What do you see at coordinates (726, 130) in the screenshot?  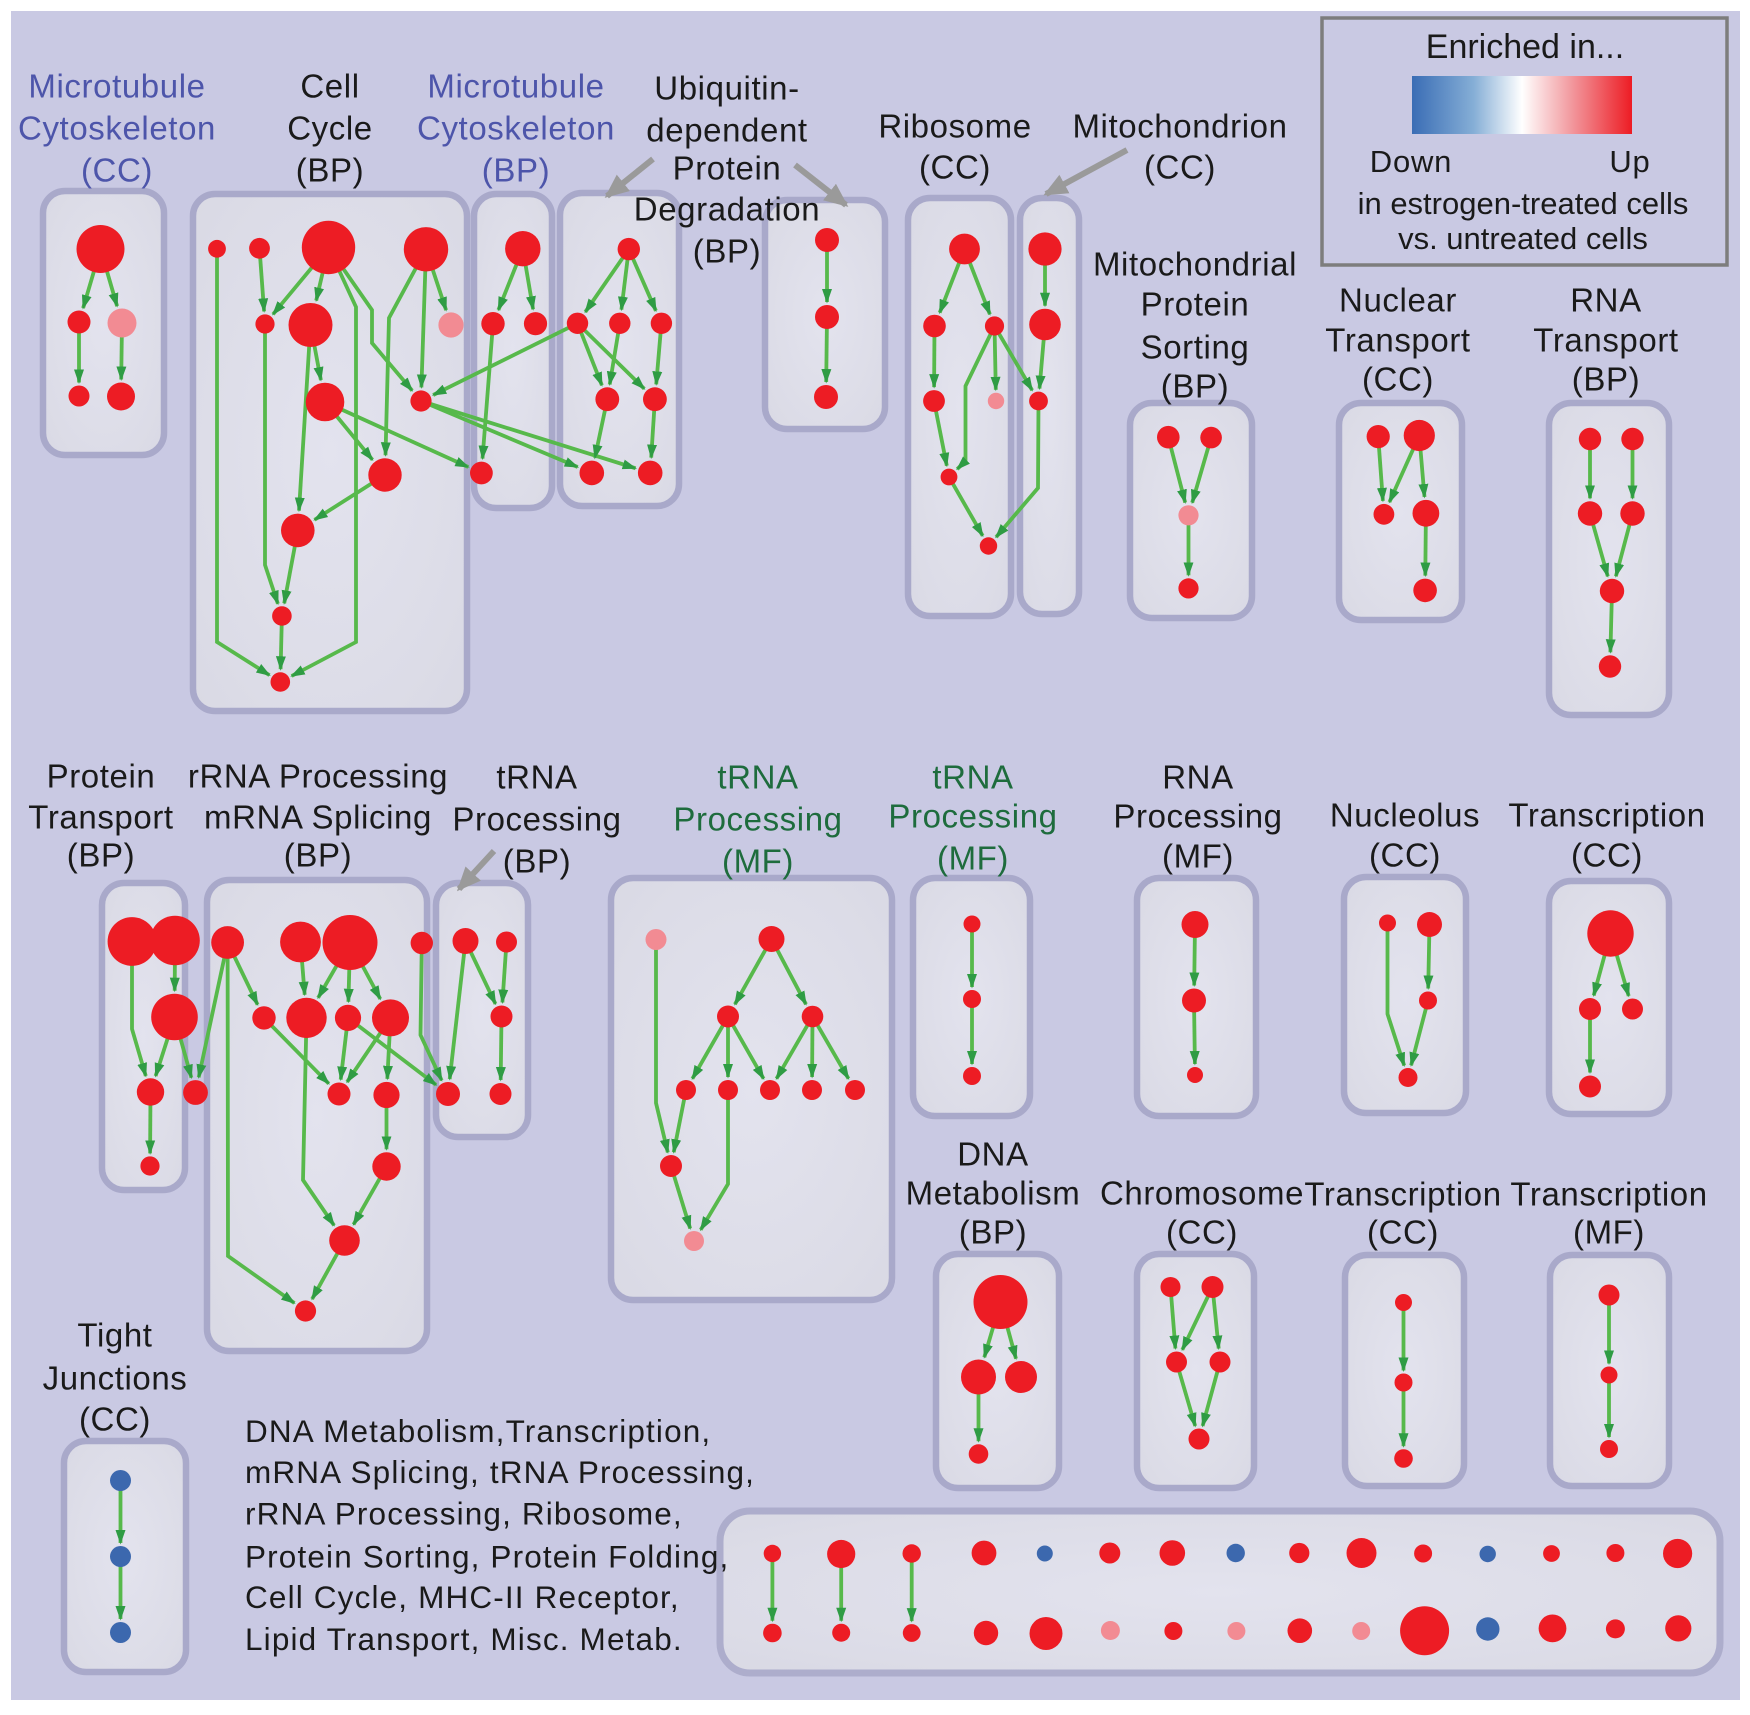 I see `svg-text: dependent` at bounding box center [726, 130].